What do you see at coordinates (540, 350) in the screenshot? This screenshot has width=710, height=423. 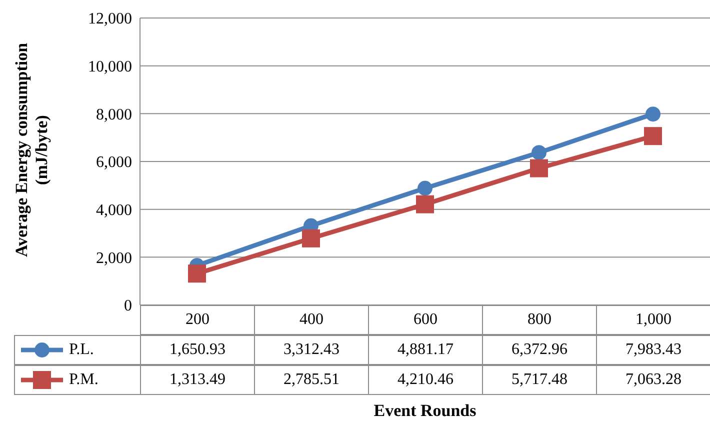 I see `data-label: 6,372.96` at bounding box center [540, 350].